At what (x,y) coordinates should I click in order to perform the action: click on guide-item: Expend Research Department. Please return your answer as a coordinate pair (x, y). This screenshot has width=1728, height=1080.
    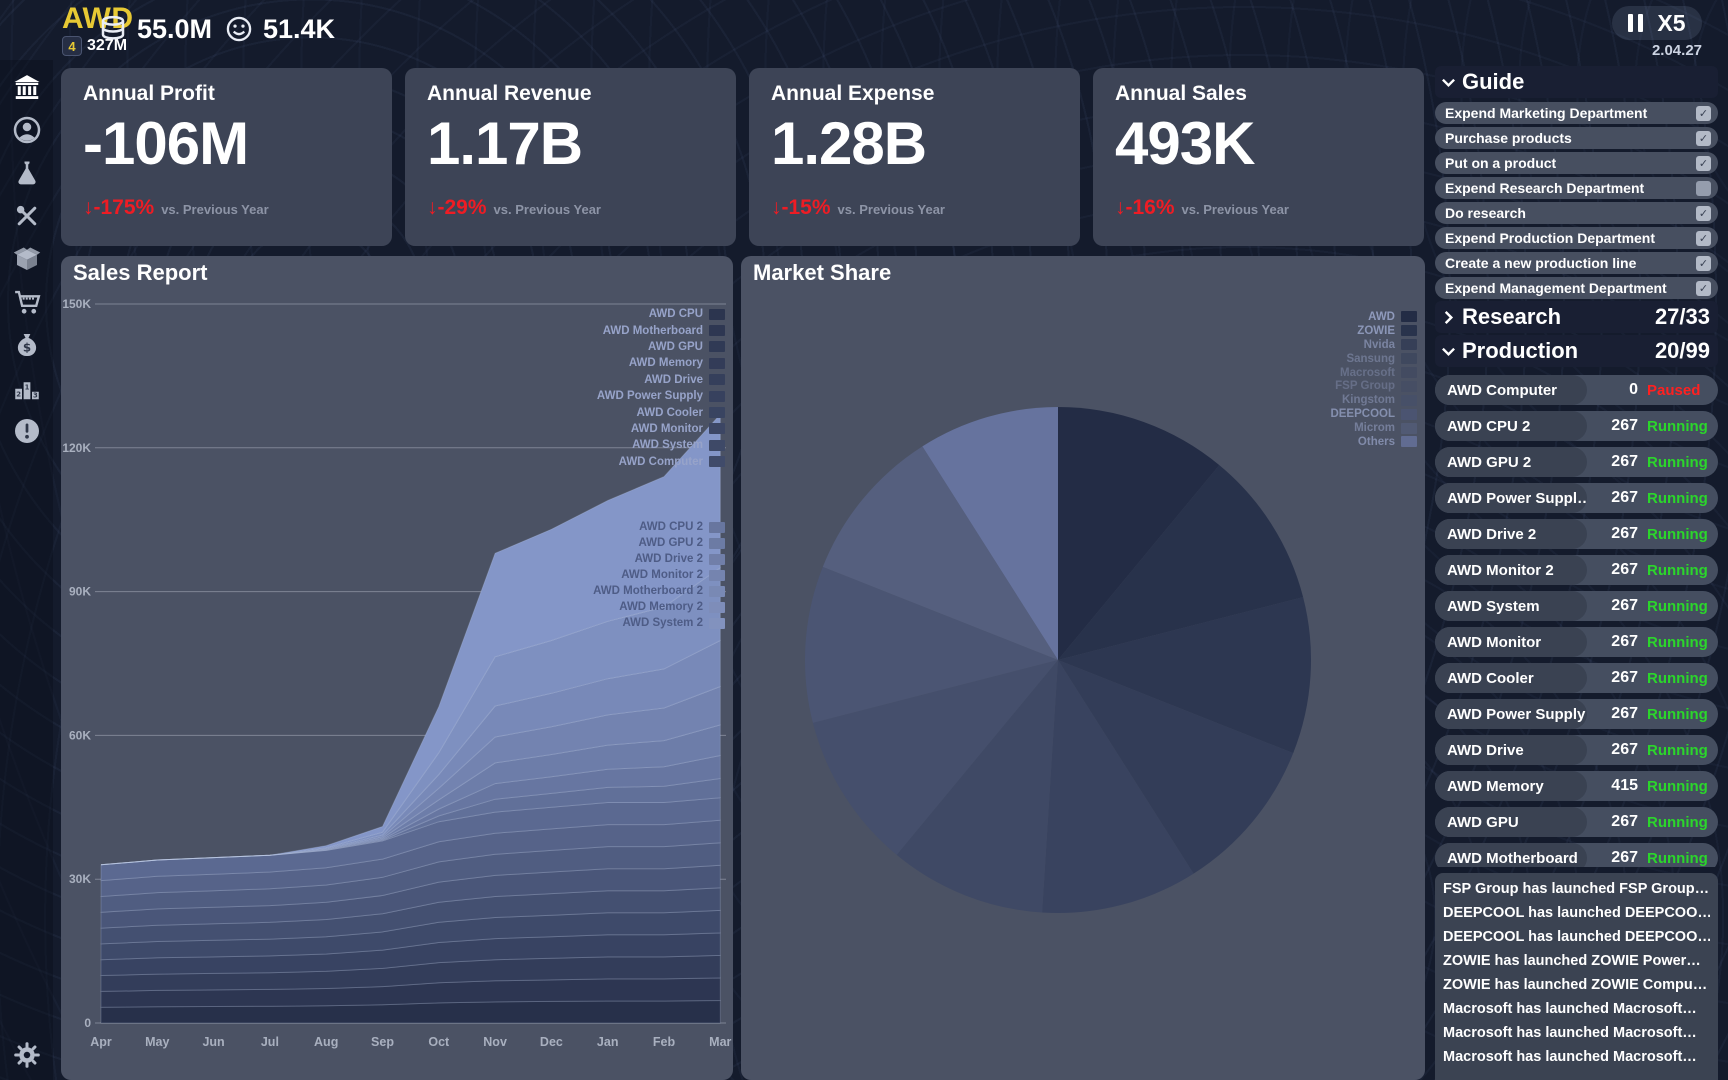
    Looking at the image, I should click on (1576, 188).